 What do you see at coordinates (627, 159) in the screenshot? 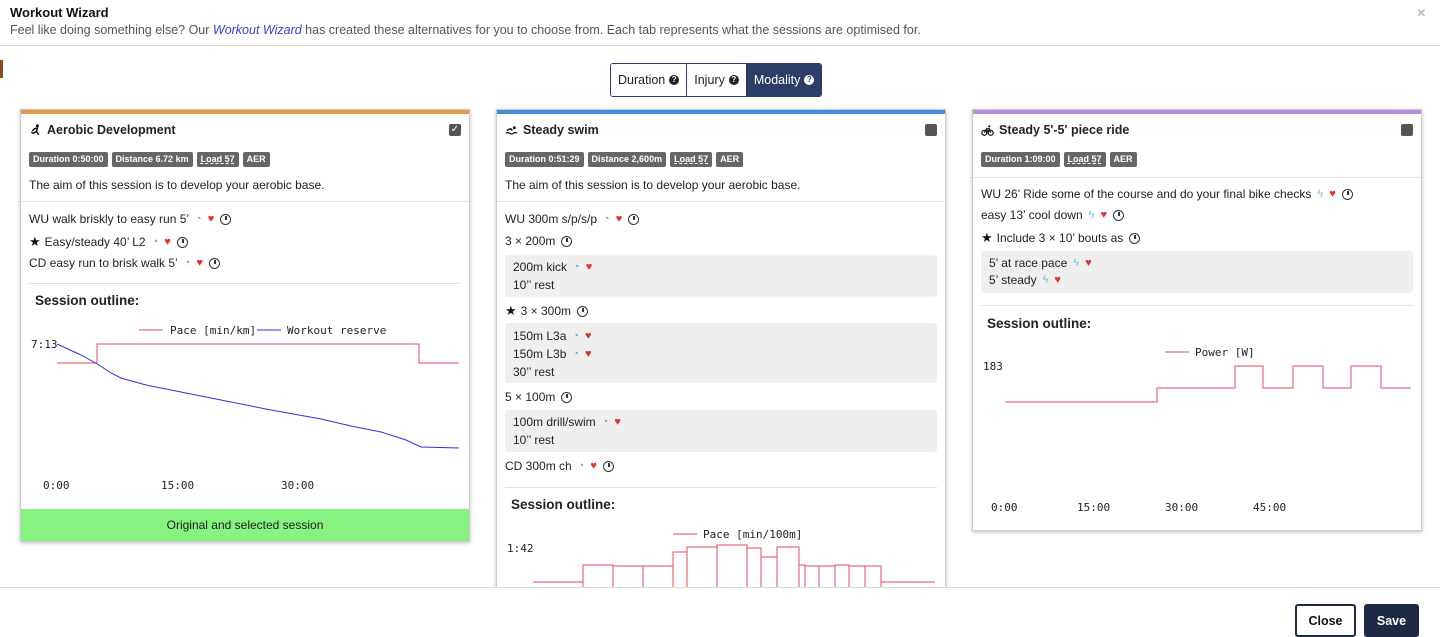
I see `distance-tag: Distance 2,600m` at bounding box center [627, 159].